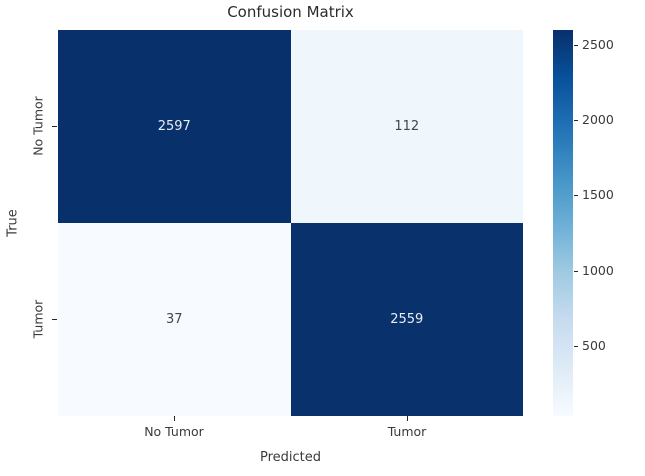 The width and height of the screenshot is (645, 476). Describe the element at coordinates (594, 345) in the screenshot. I see `colorbar-tick-label: 500` at that location.